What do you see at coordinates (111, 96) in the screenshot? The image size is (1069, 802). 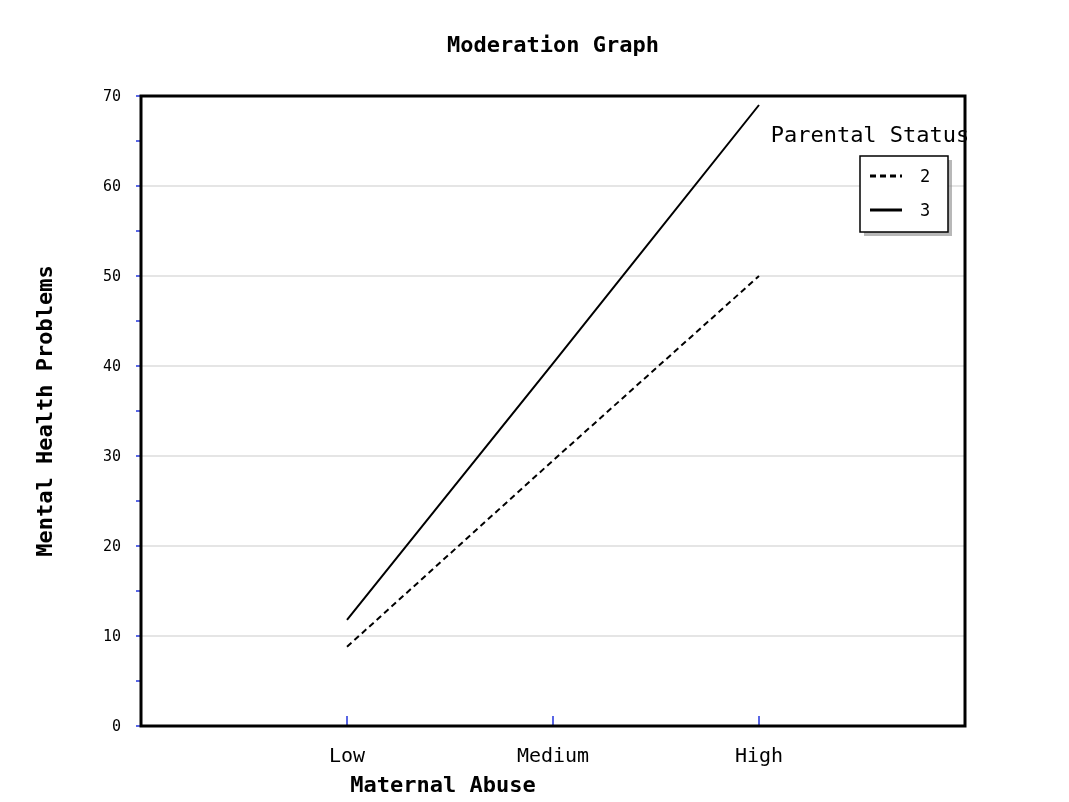 I see `y-tick-label: 70` at bounding box center [111, 96].